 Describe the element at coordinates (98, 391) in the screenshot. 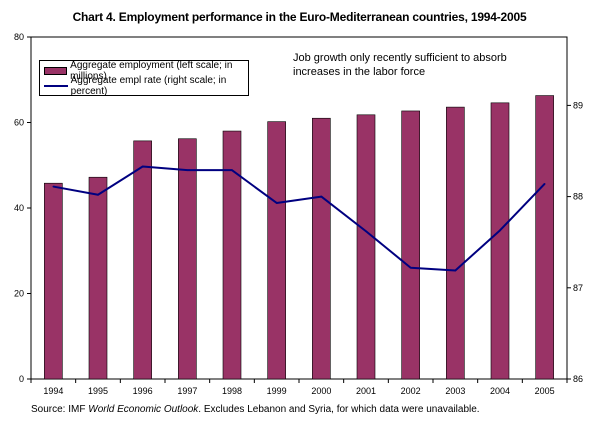

I see `x-axis-tick-label: 1995` at that location.